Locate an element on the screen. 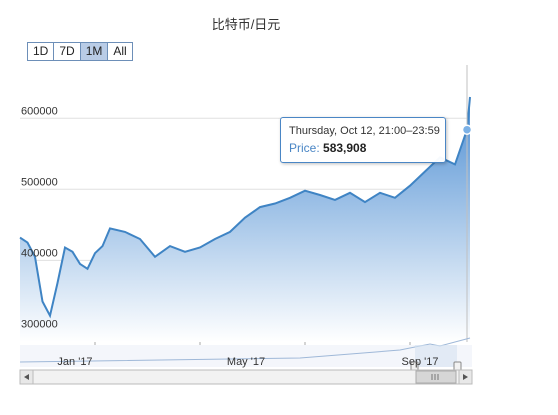  scroll-right-arrow-icon is located at coordinates (465, 377).